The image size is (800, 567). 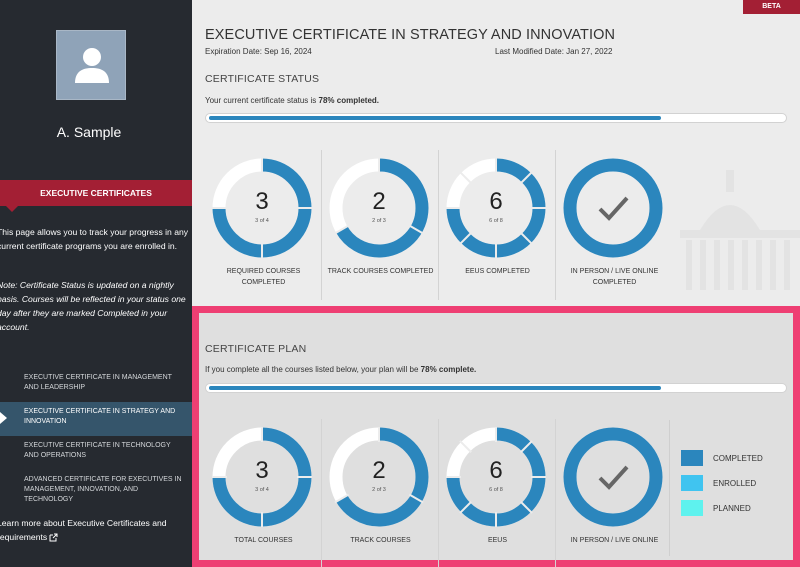 What do you see at coordinates (614, 540) in the screenshot?
I see `donut-label: IN PERSON / LIVE ONLINE` at bounding box center [614, 540].